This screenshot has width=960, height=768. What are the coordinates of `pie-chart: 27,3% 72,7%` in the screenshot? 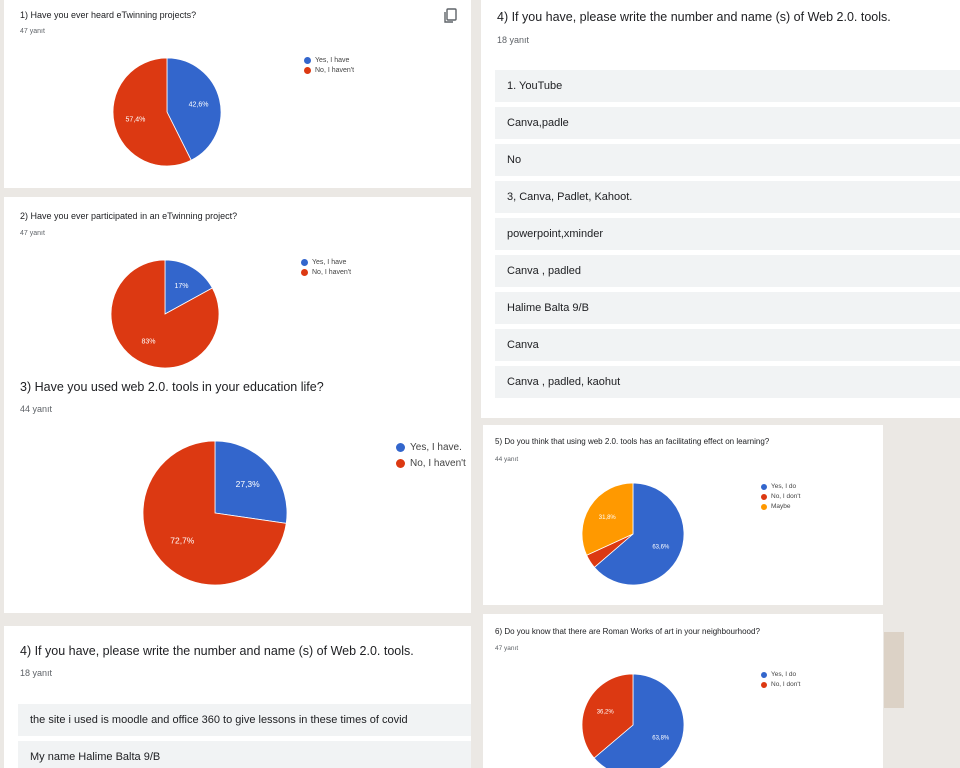 It's located at (215, 513).